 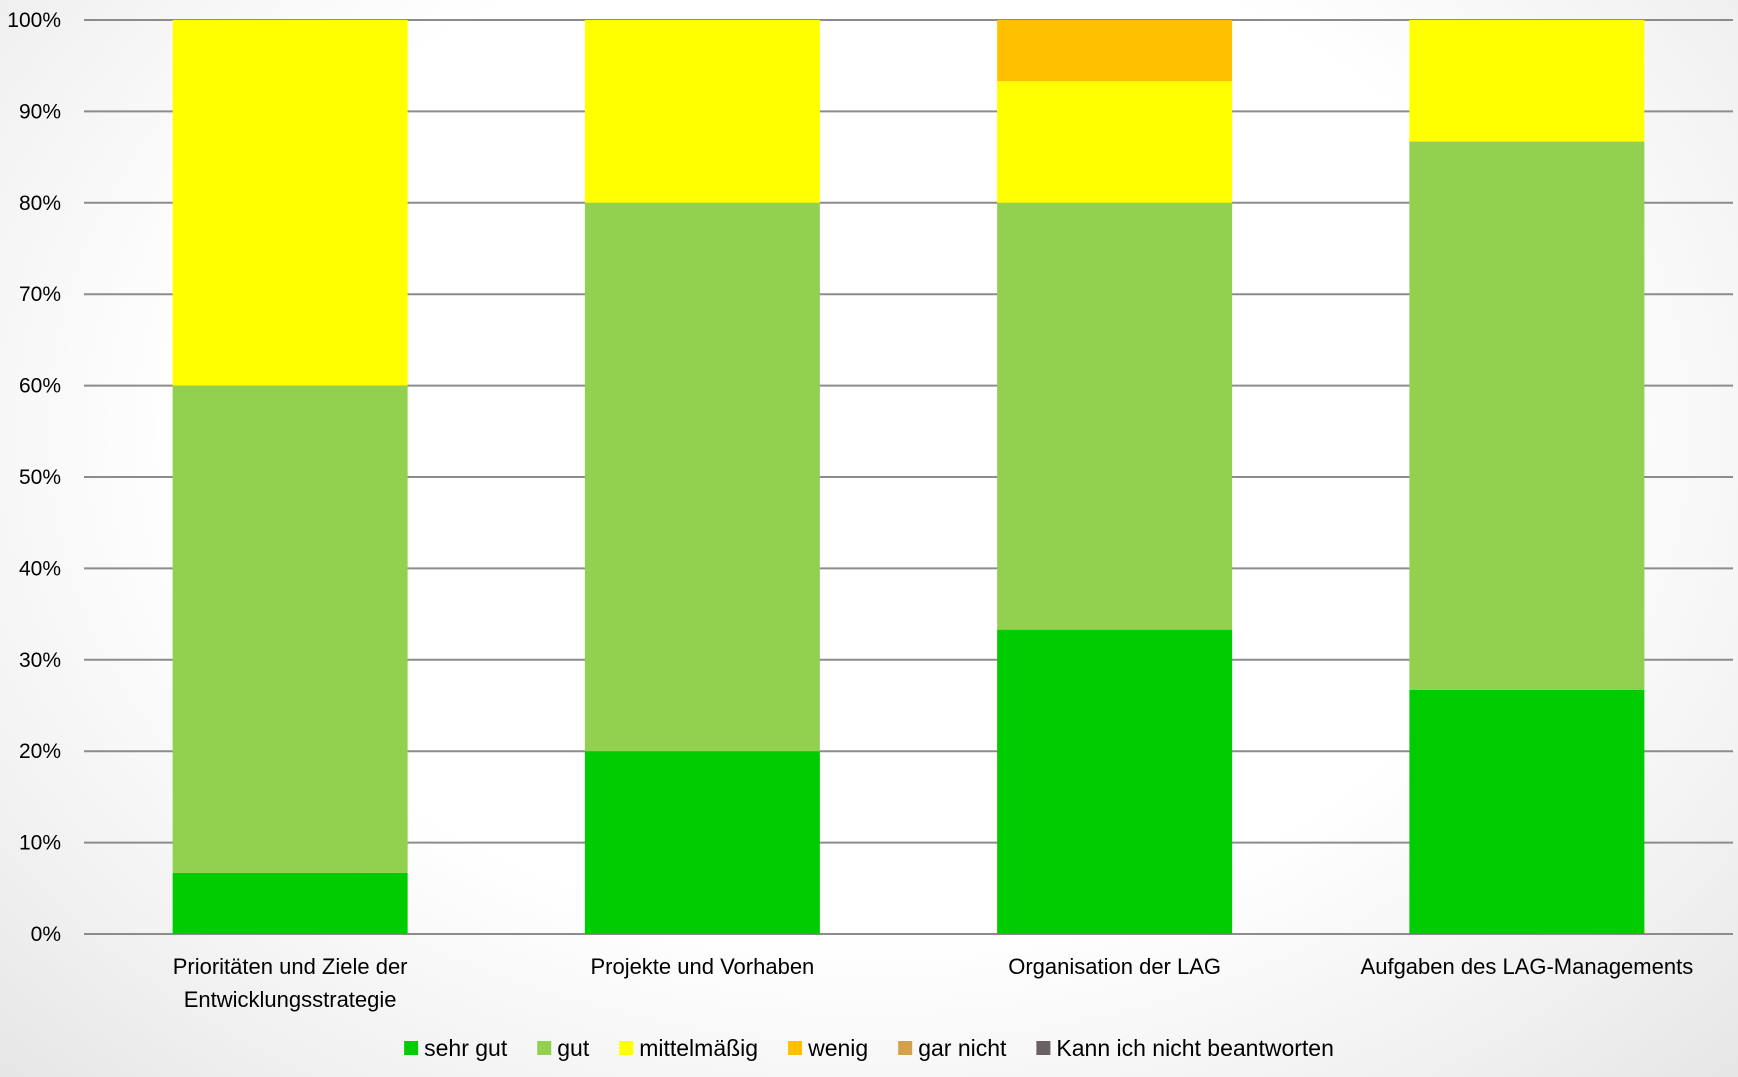 What do you see at coordinates (40, 568) in the screenshot?
I see `y-tick-label: 40%` at bounding box center [40, 568].